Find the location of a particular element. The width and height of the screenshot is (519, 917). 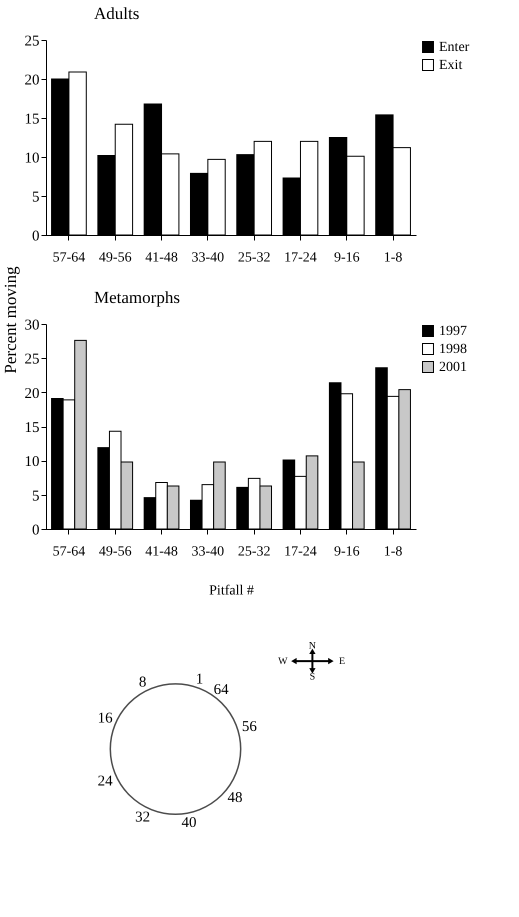

text: E is located at coordinates (342, 662).